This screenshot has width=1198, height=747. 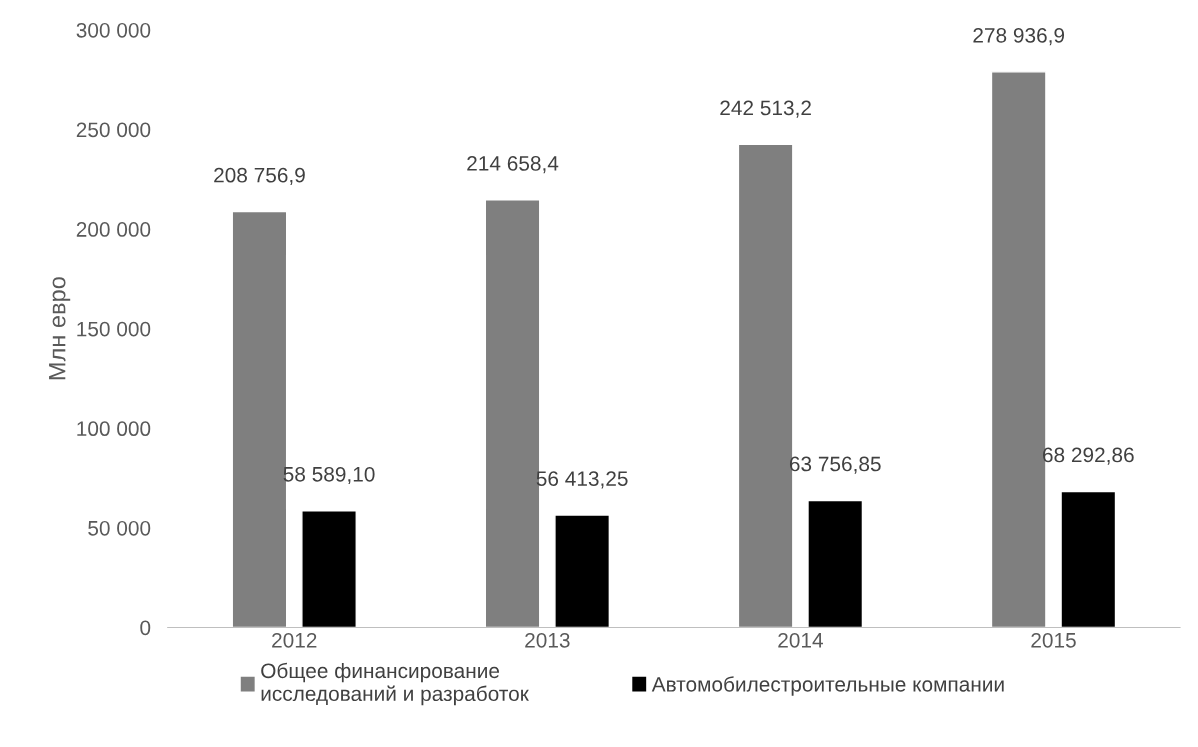 I want to click on x-tick-label: 2013, so click(x=547, y=640).